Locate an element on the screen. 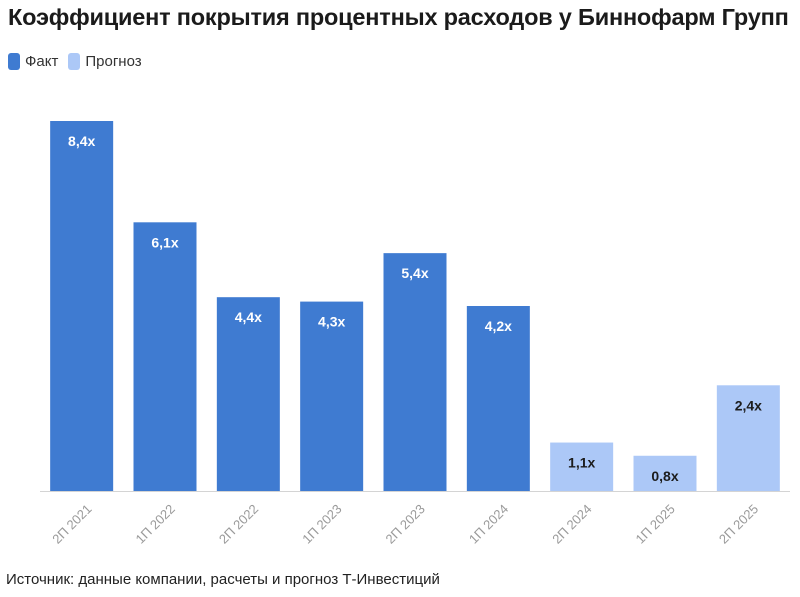 The width and height of the screenshot is (800, 597). data-label: 1,1x is located at coordinates (581, 463).